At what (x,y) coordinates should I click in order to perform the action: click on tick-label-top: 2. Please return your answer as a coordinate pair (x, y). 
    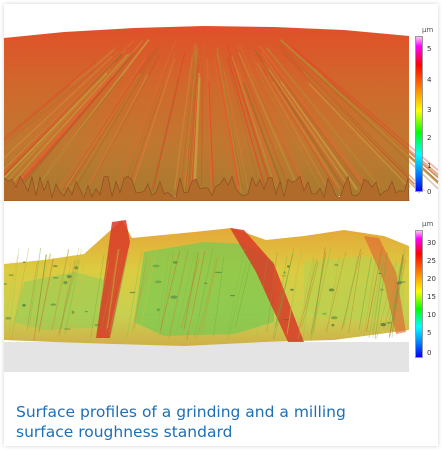
    Looking at the image, I should click on (429, 138).